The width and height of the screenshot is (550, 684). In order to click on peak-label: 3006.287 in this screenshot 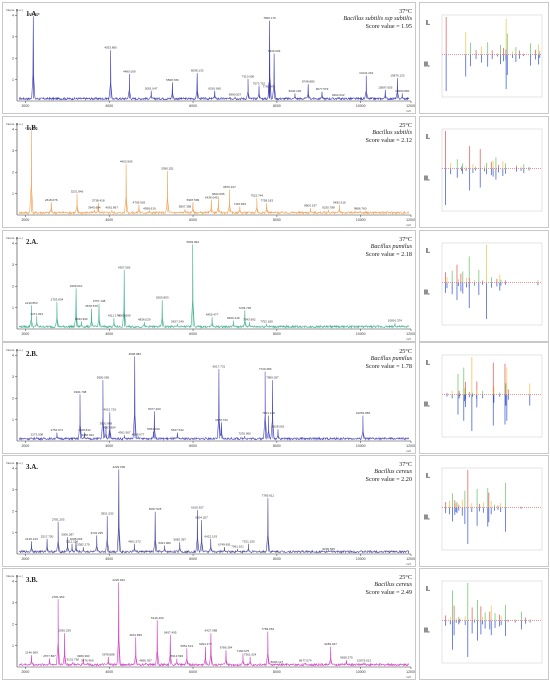, I will do `click(67, 535)`.